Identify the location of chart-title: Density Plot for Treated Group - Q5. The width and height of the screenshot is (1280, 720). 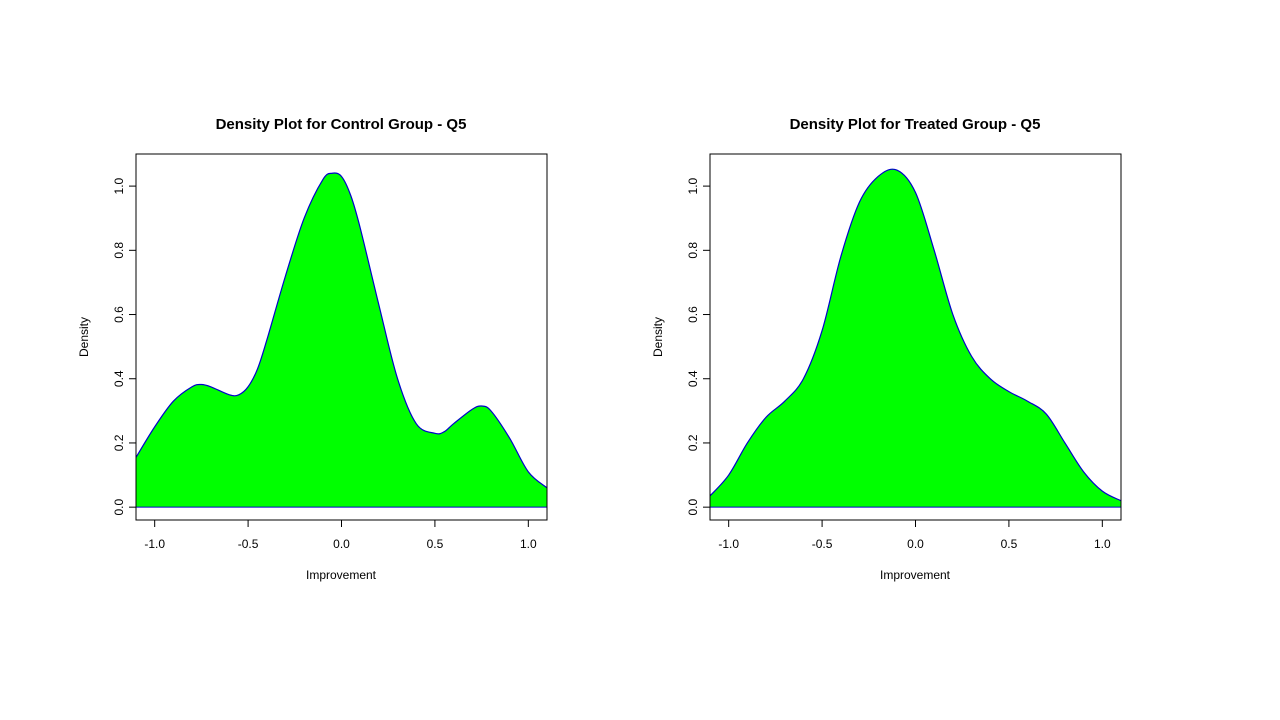
(915, 124).